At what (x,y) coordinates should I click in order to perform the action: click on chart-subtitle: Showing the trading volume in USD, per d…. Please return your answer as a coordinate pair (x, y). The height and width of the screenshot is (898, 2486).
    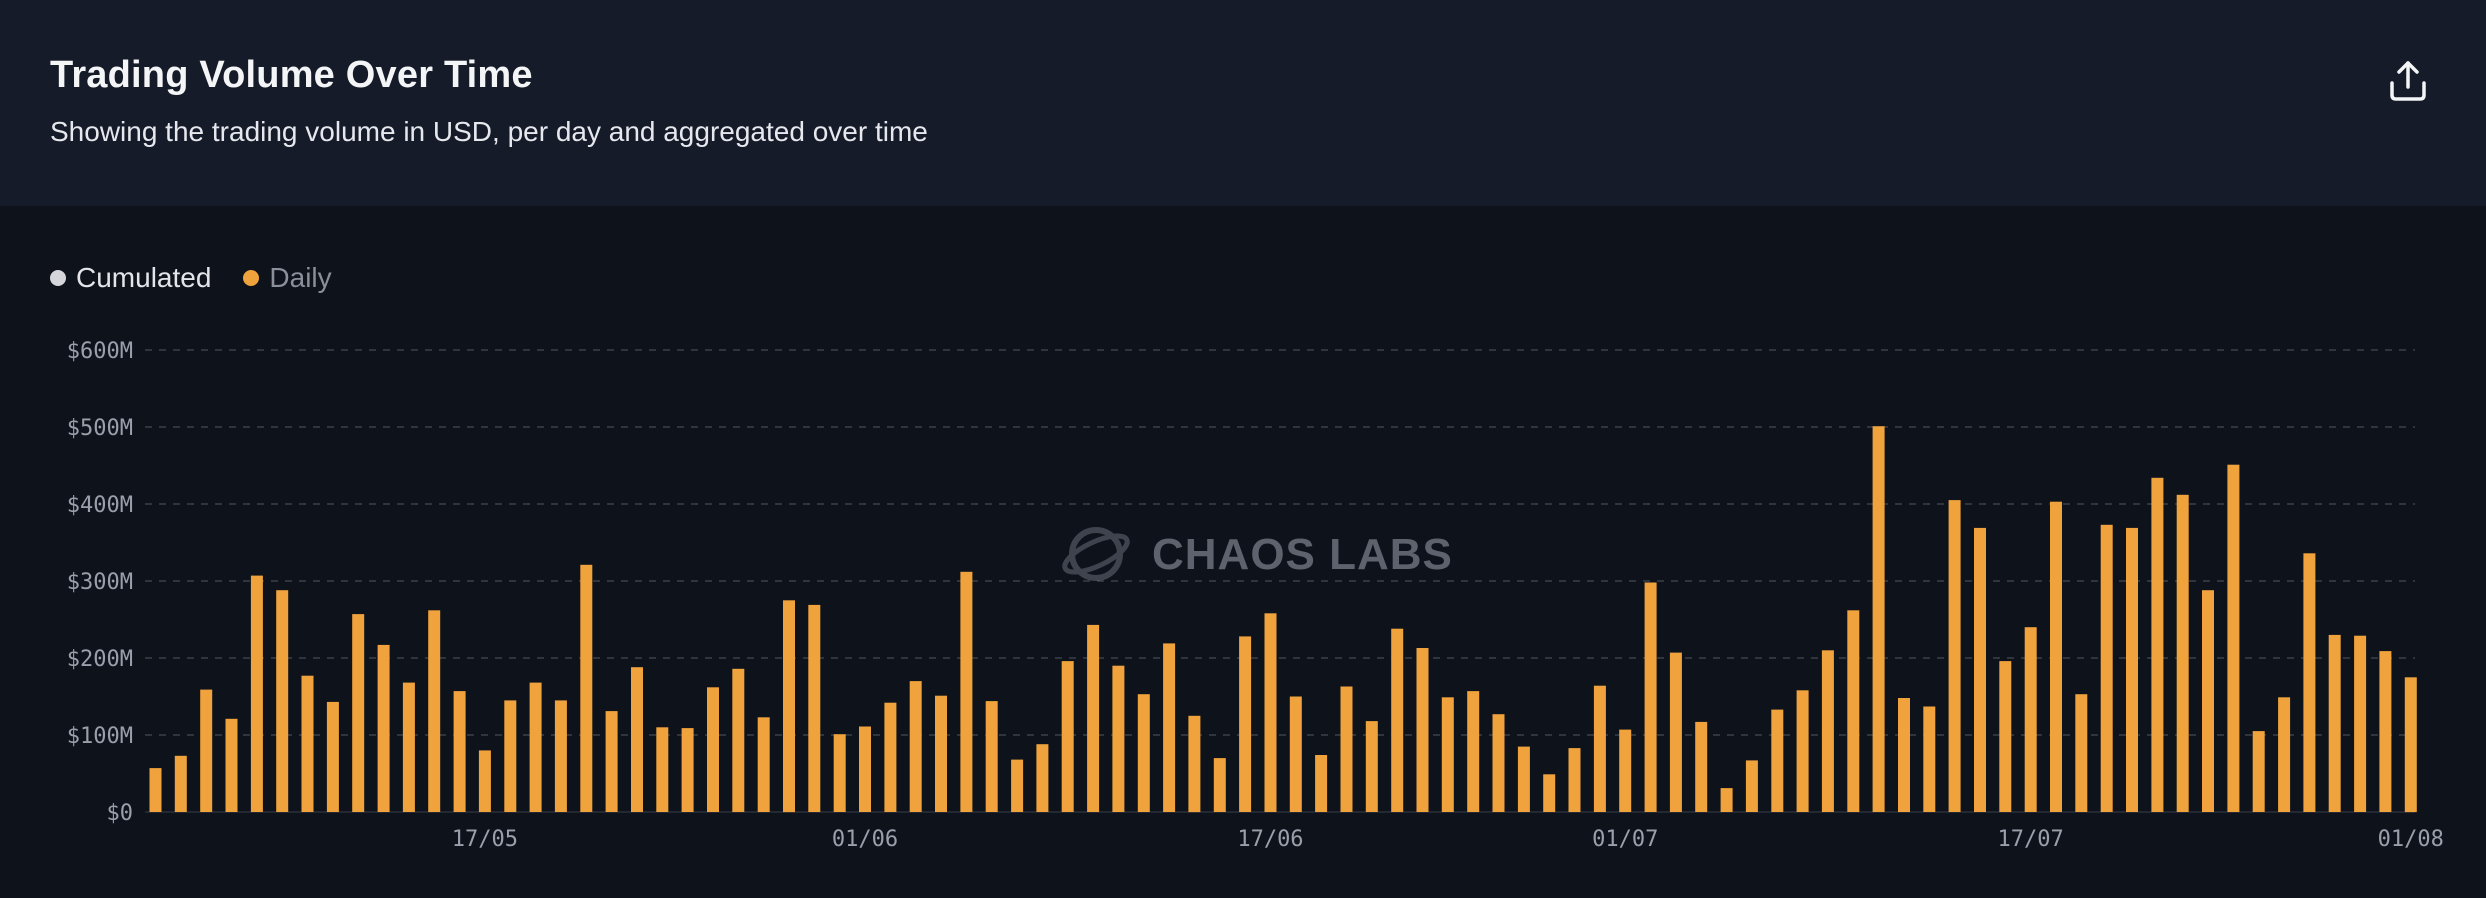
    Looking at the image, I should click on (489, 131).